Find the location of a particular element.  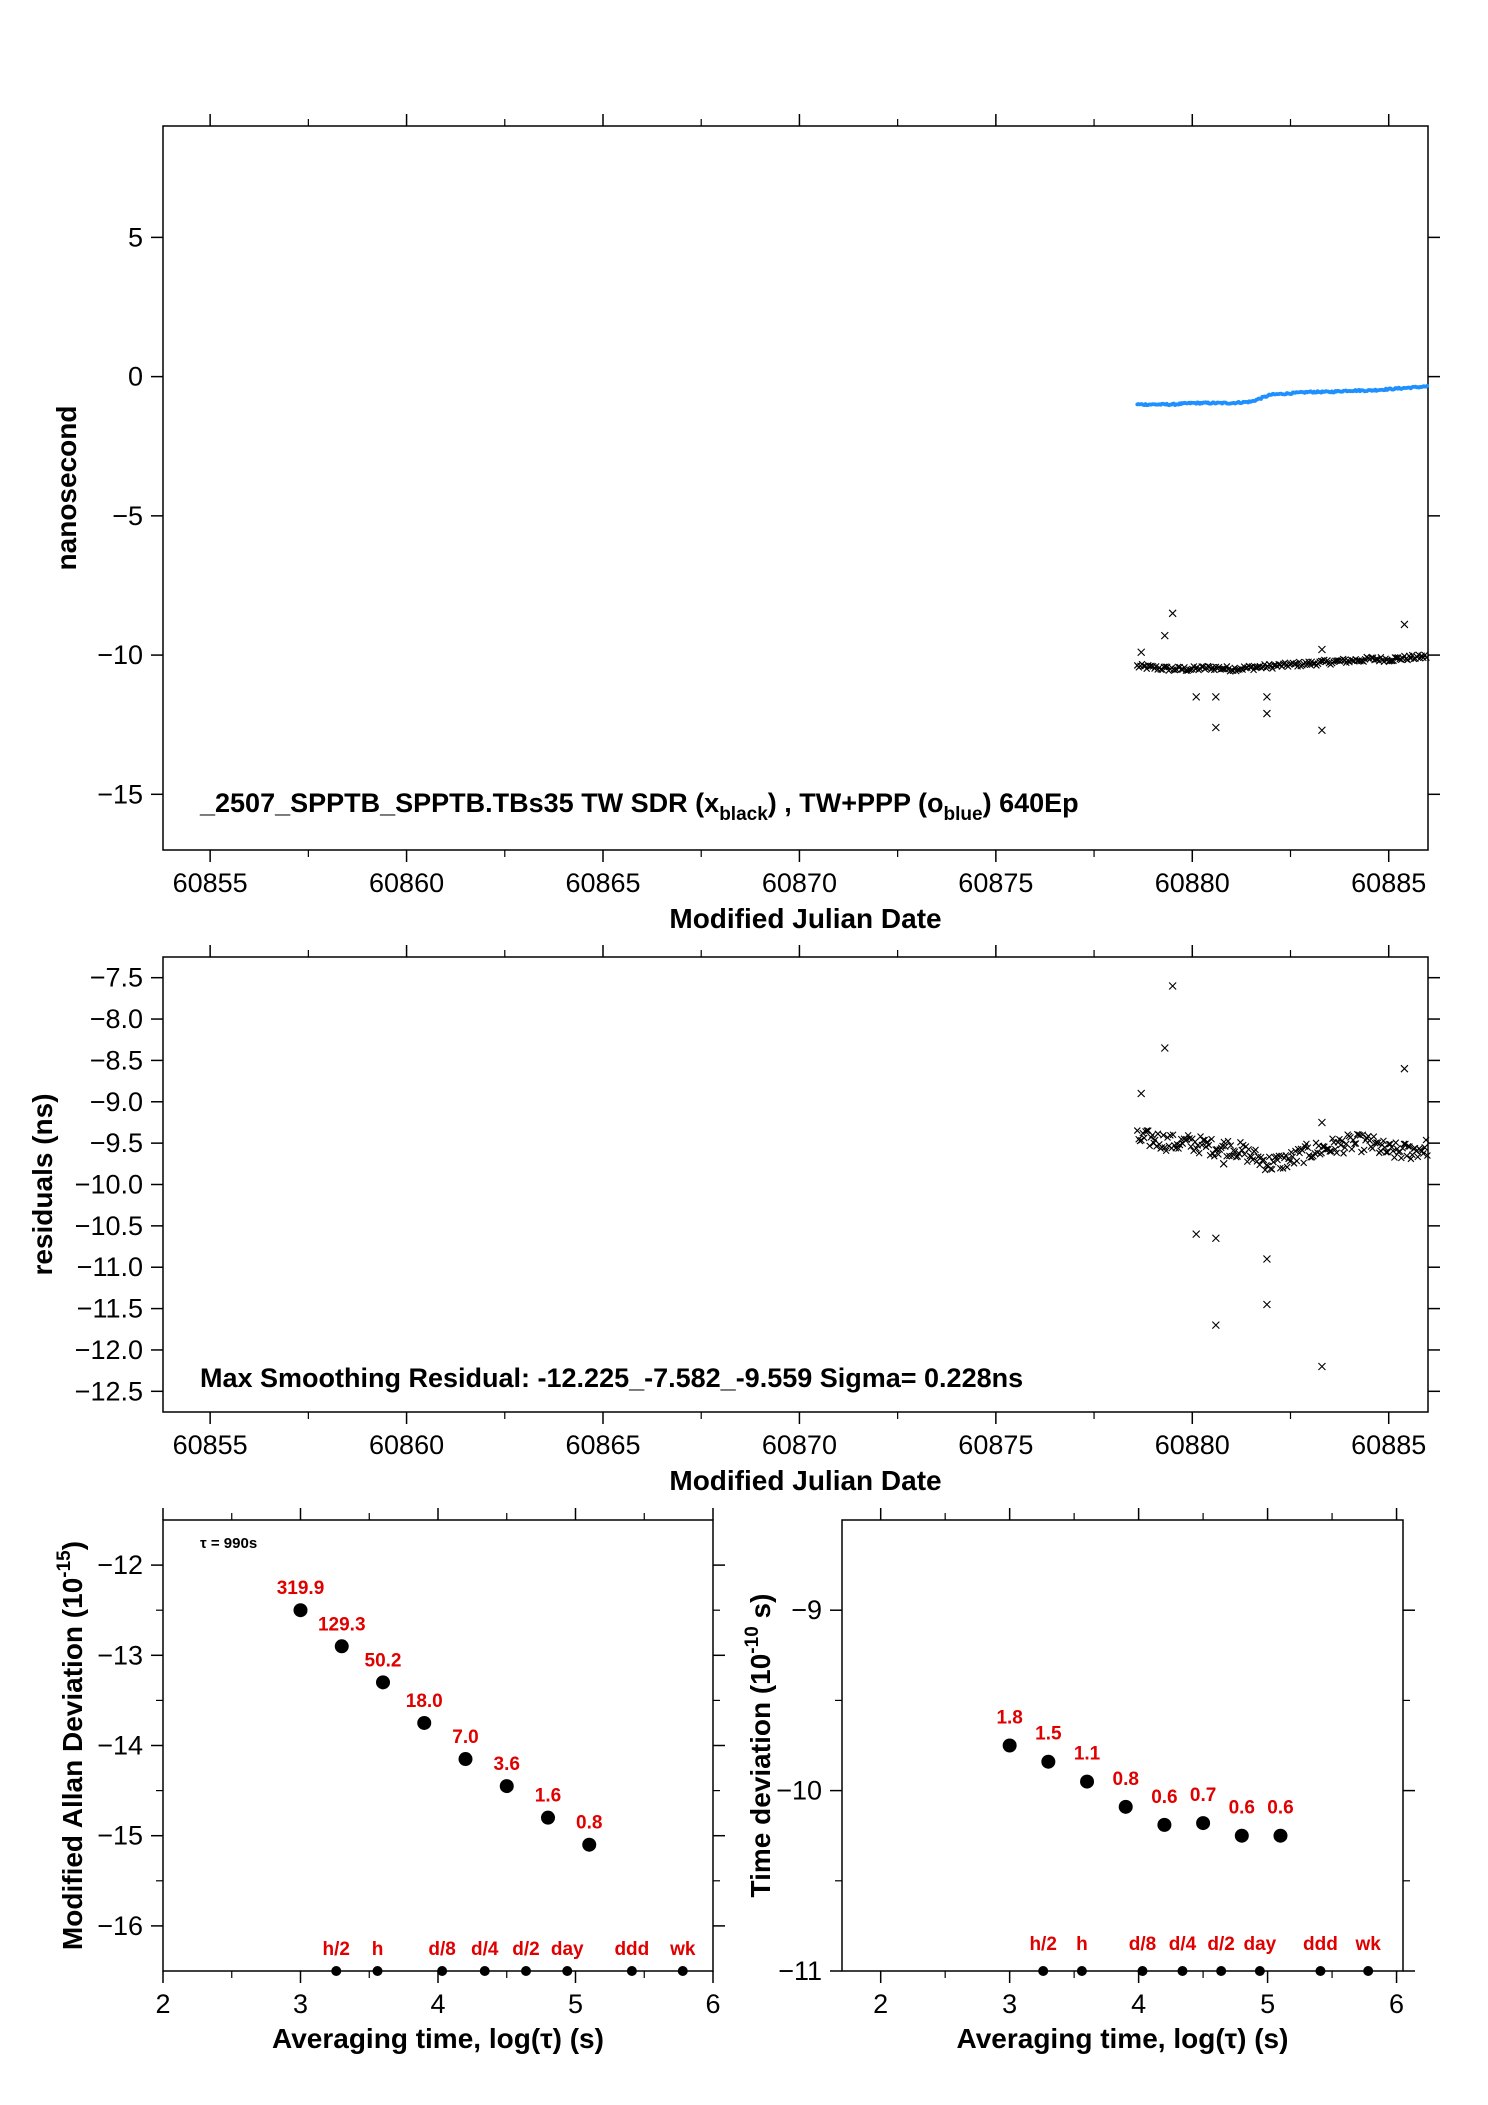

annotation-part: ) 640Ep is located at coordinates (1031, 803).